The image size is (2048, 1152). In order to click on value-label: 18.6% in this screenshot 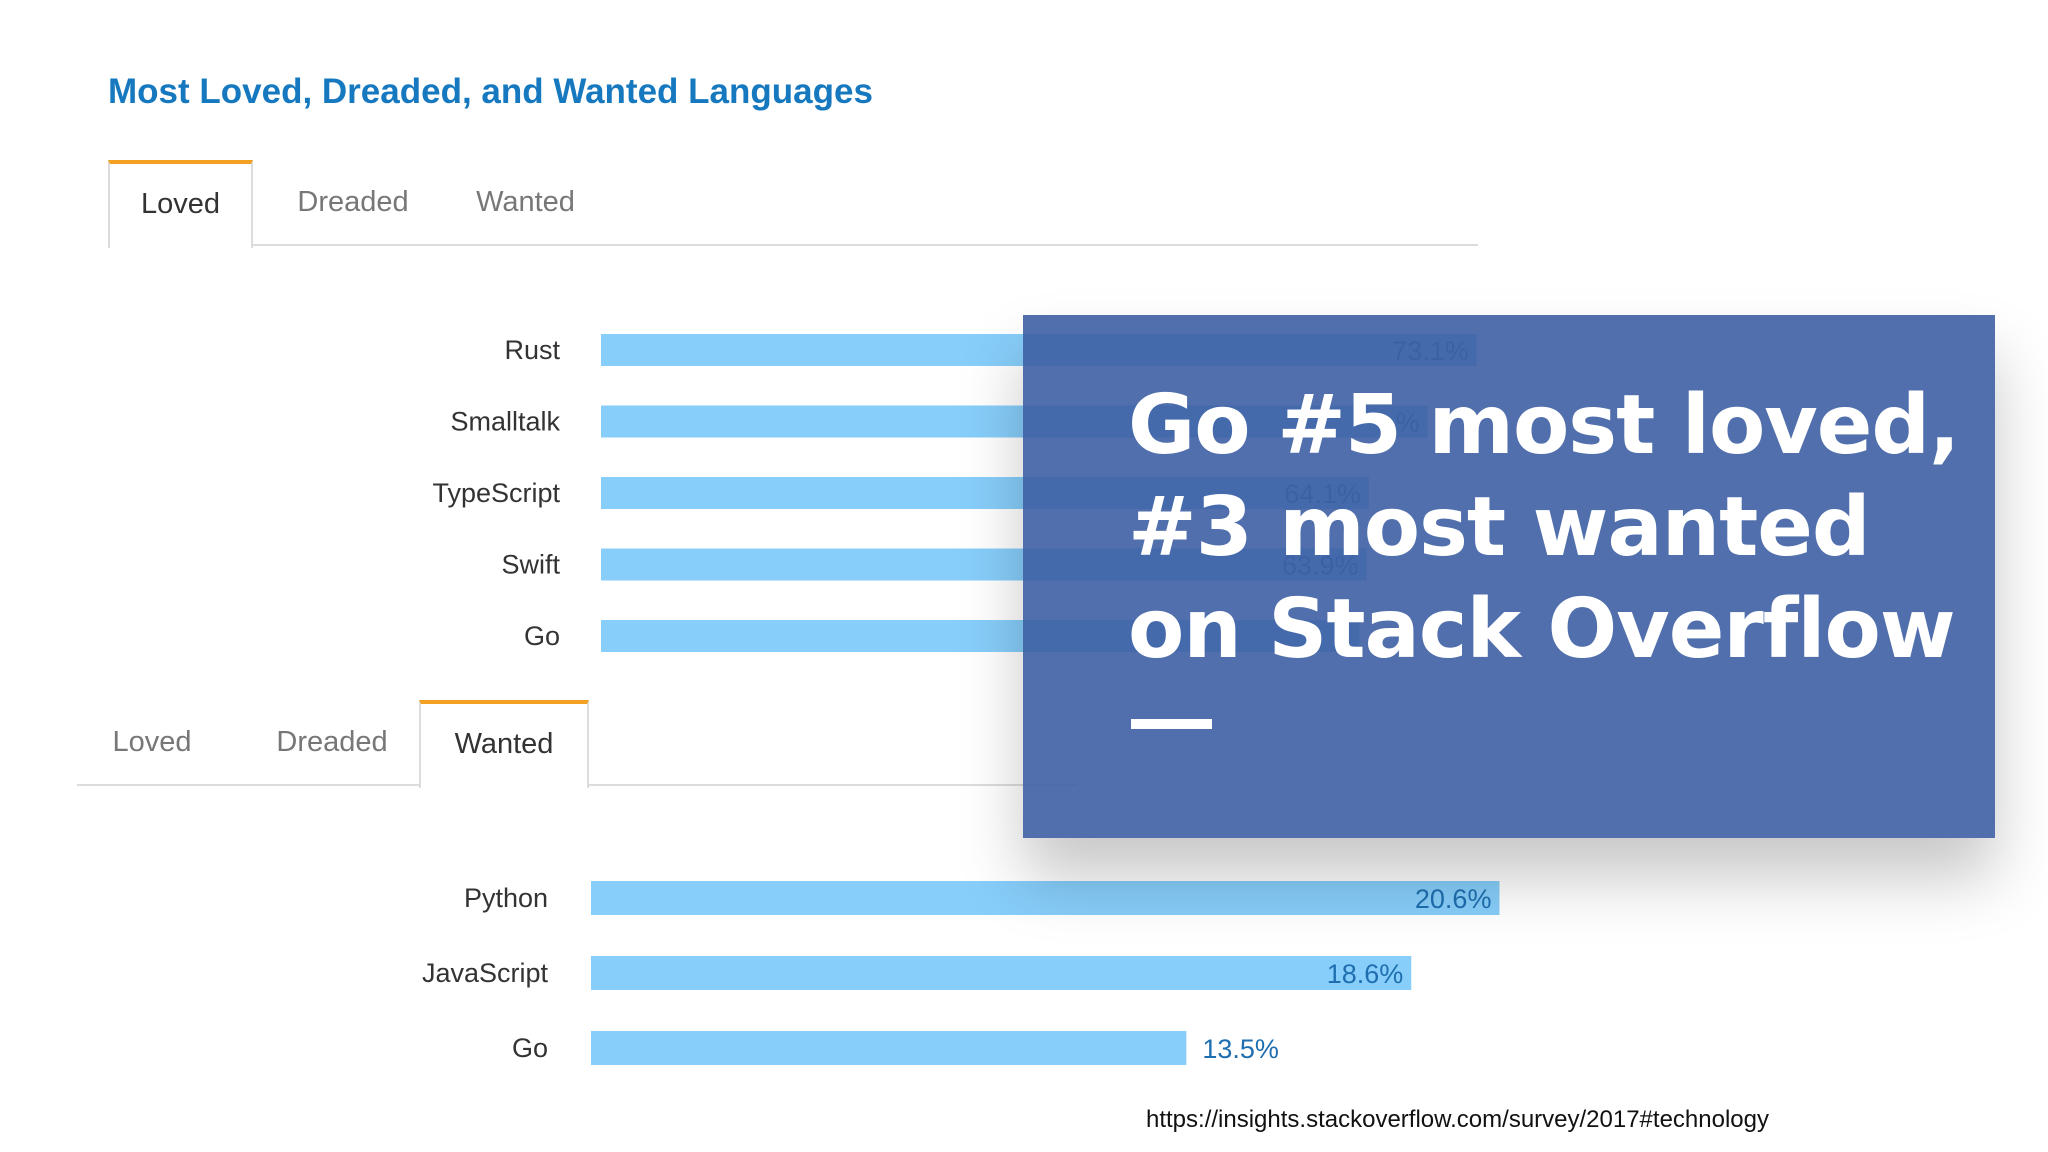, I will do `click(1365, 974)`.